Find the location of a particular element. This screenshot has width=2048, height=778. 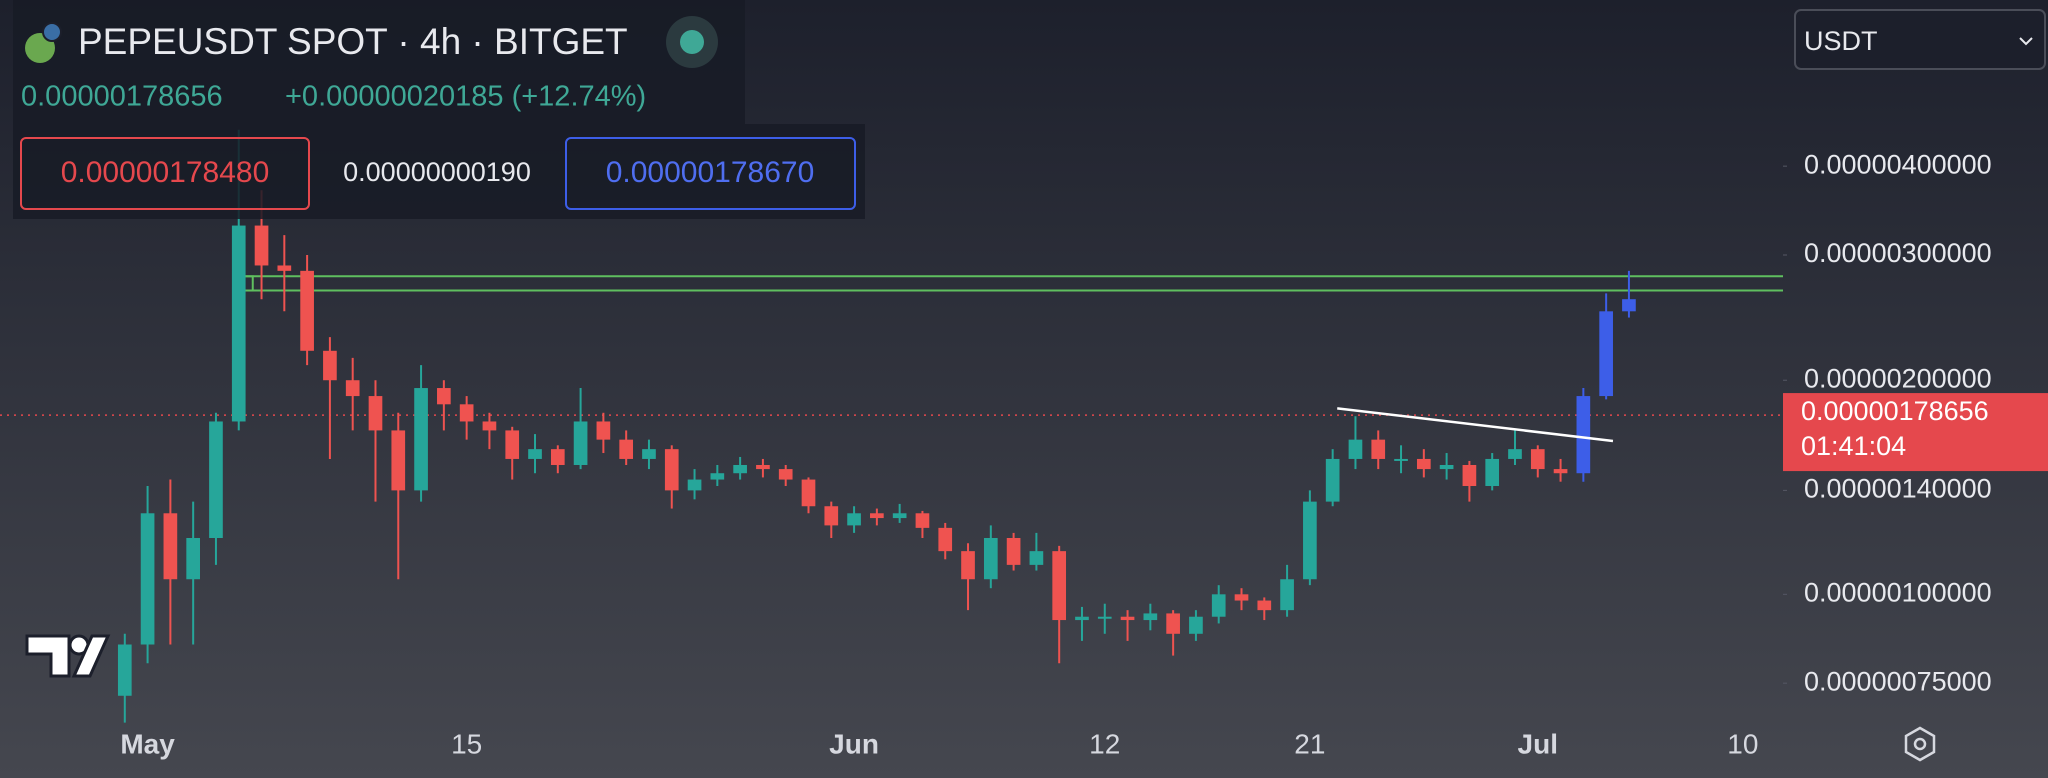

settings-button is located at coordinates (1920, 744).